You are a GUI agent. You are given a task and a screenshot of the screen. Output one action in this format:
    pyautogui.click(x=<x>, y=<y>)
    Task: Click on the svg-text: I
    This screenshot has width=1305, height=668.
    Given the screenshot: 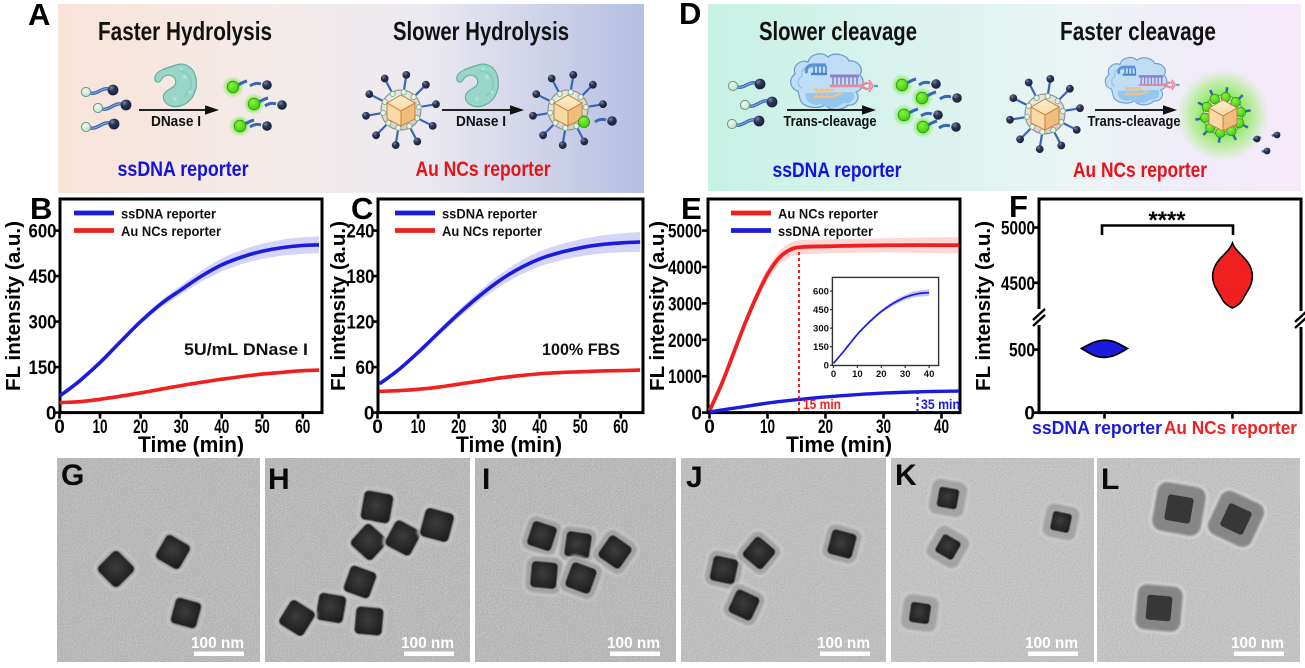 What is the action you would take?
    pyautogui.click(x=486, y=479)
    